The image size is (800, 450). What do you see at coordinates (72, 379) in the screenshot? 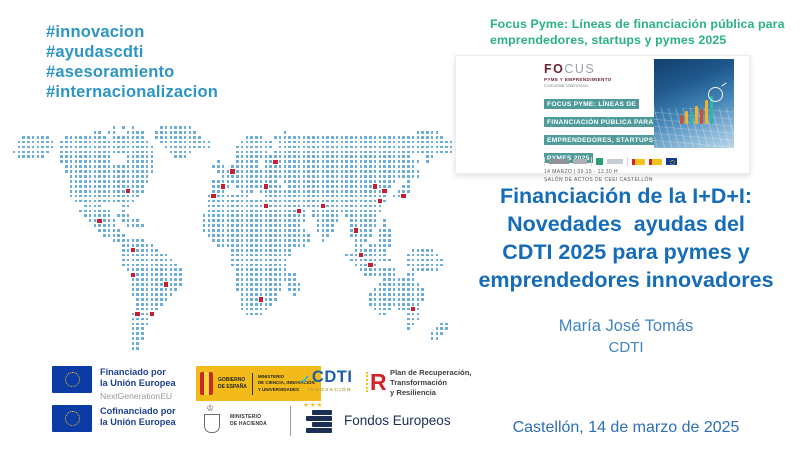
I see `eu-flag-icon` at bounding box center [72, 379].